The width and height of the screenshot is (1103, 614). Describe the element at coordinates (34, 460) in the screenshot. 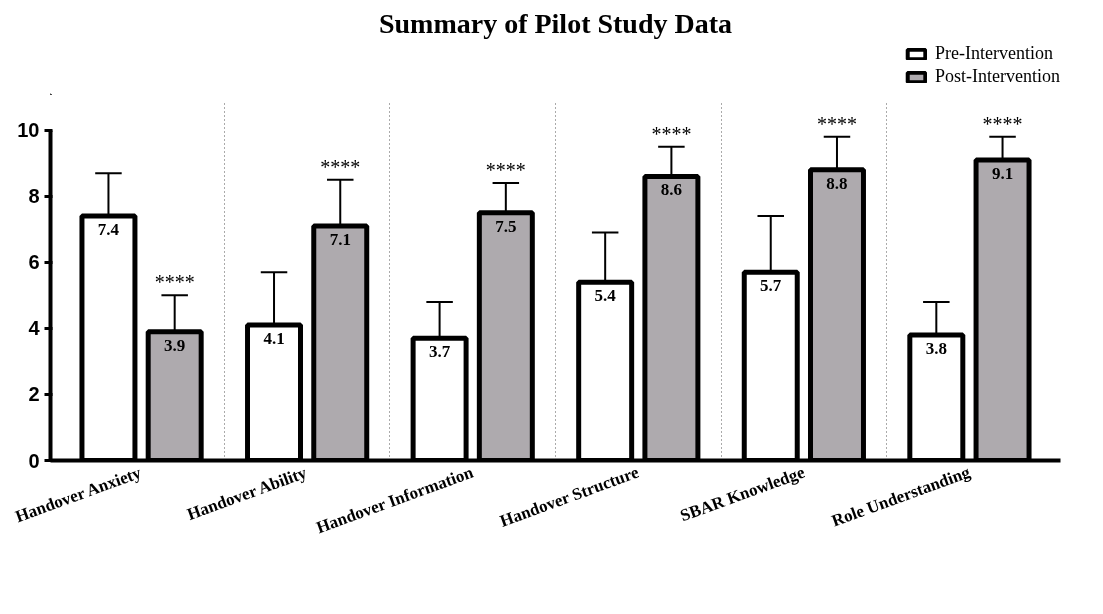

I see `y-tick-label: 0` at that location.